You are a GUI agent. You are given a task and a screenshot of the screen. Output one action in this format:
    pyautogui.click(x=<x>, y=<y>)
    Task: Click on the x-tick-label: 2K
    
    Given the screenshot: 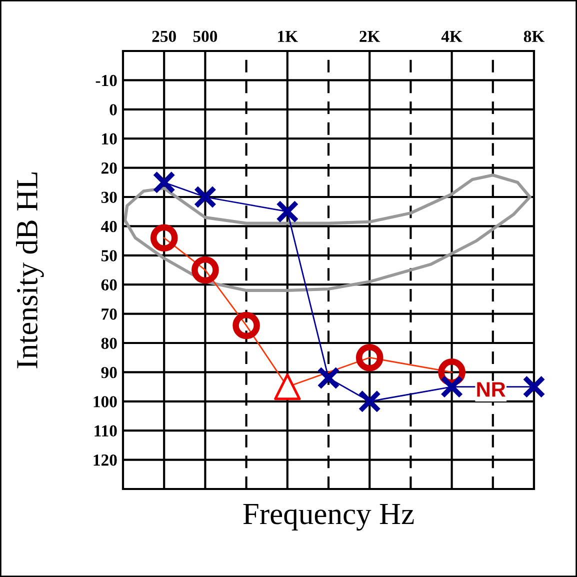 What is the action you would take?
    pyautogui.click(x=370, y=36)
    